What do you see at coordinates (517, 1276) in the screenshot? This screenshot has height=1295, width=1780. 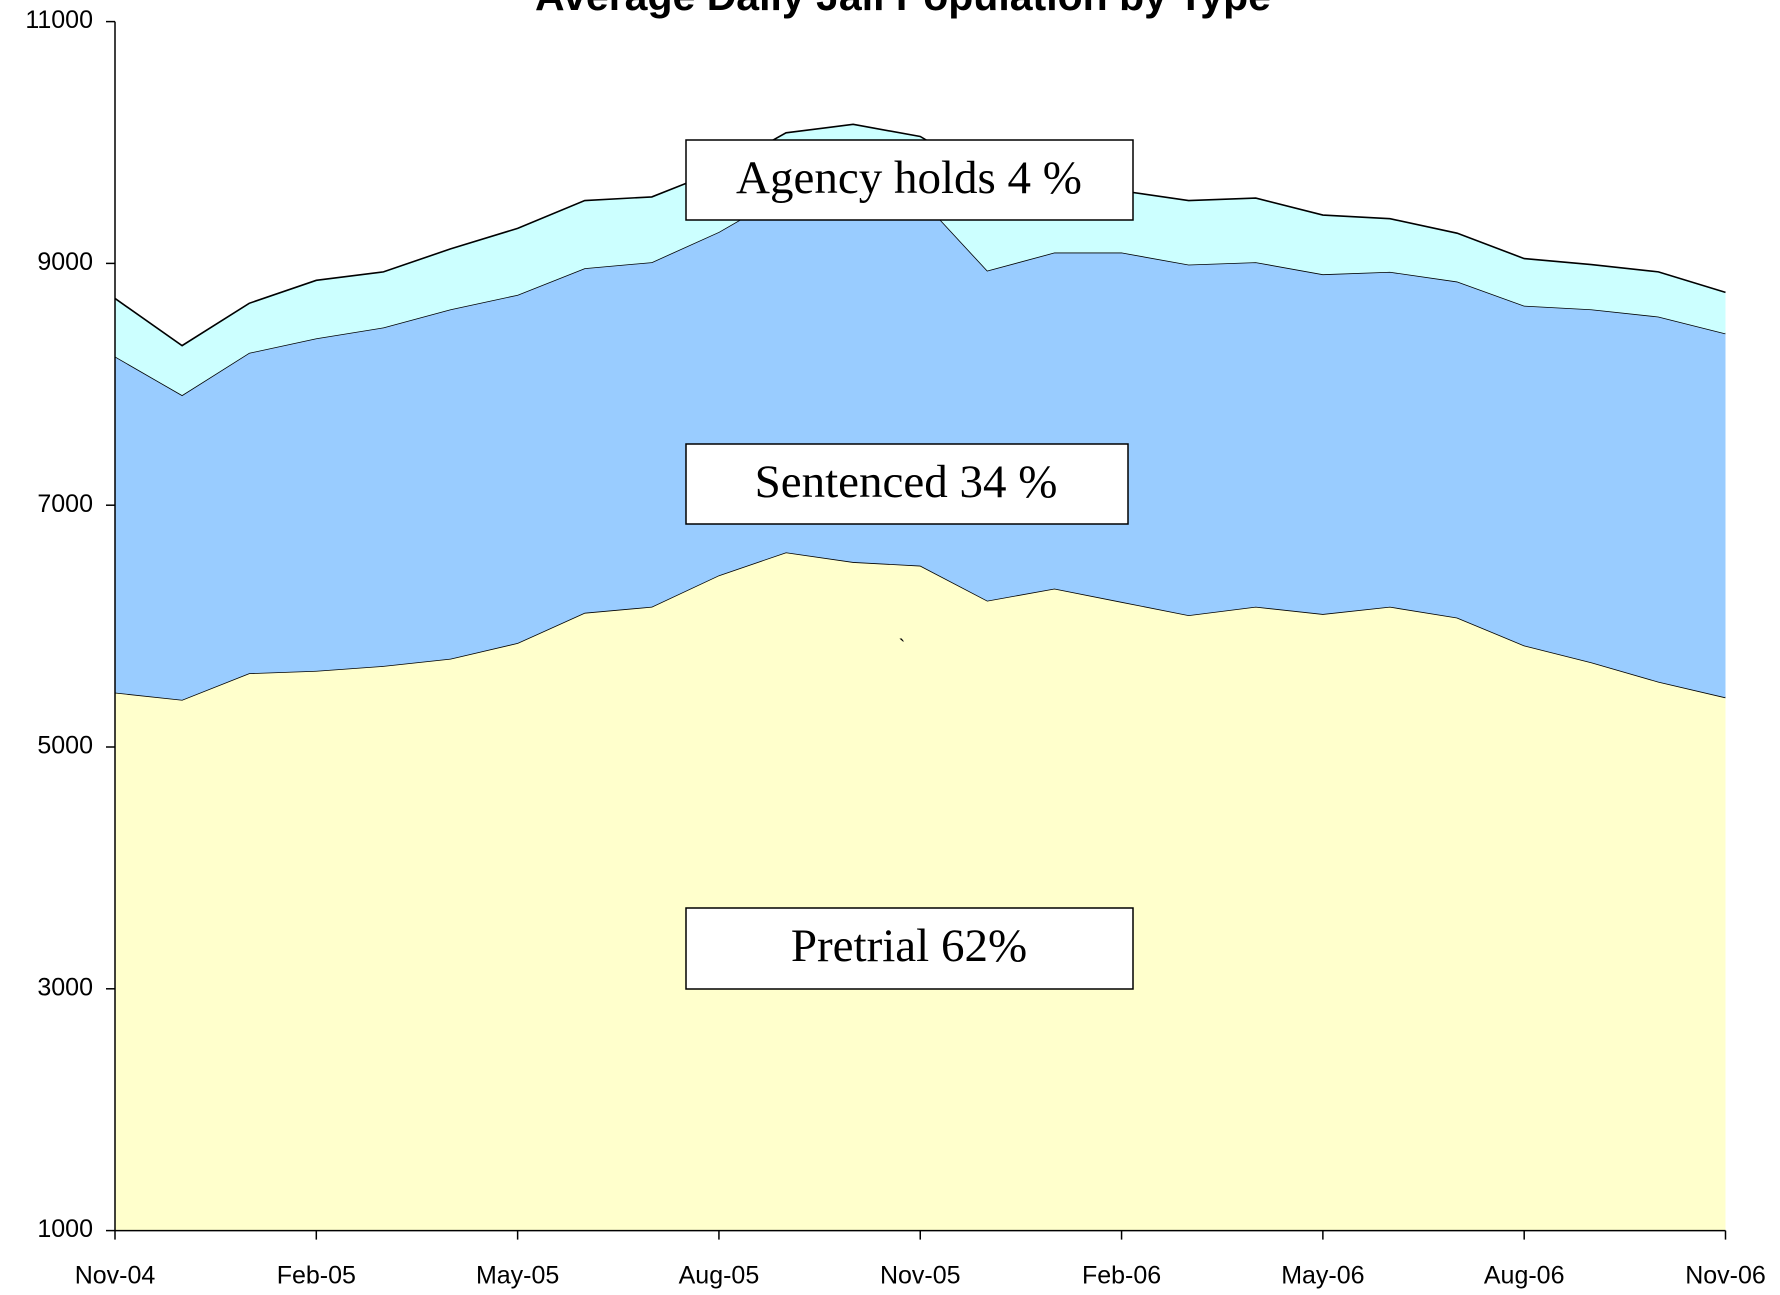 I see `x-tick-label: May-05` at bounding box center [517, 1276].